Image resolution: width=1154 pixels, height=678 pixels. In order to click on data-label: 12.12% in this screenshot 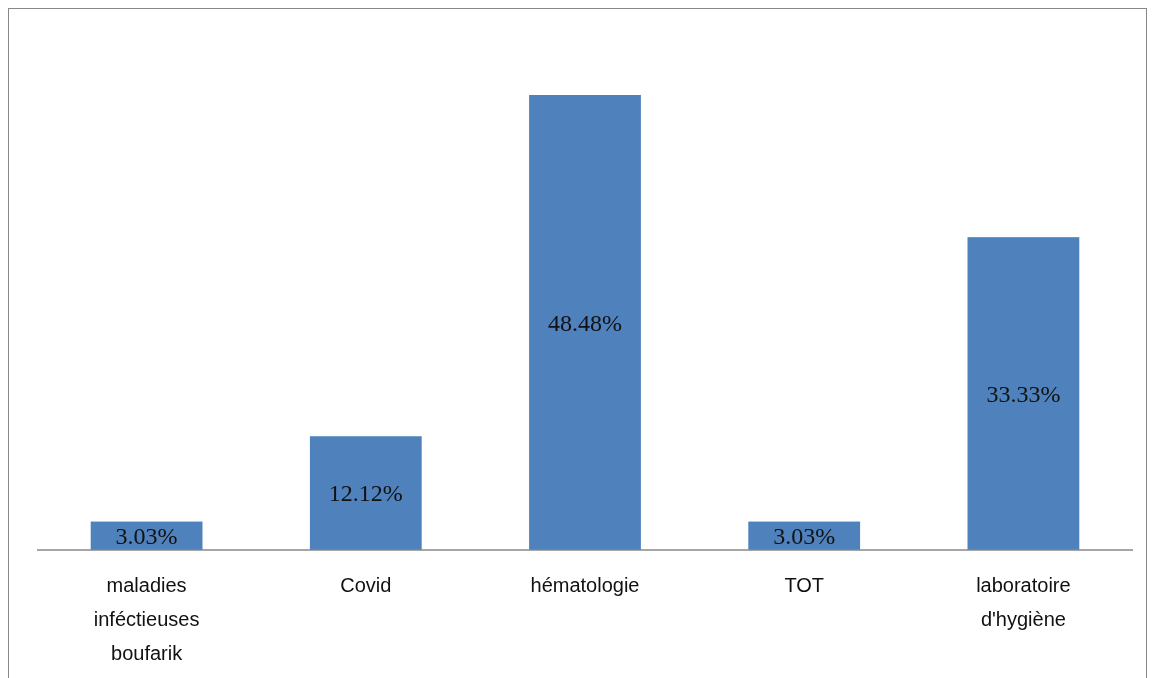, I will do `click(365, 493)`.